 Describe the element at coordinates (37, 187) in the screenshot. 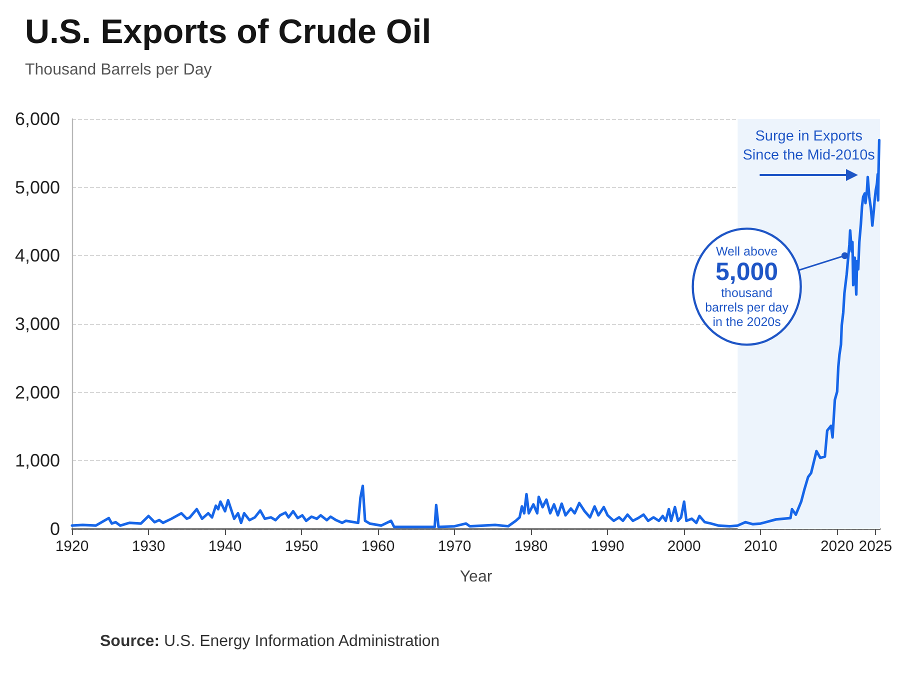

I see `y-tick-label: 5,000` at that location.